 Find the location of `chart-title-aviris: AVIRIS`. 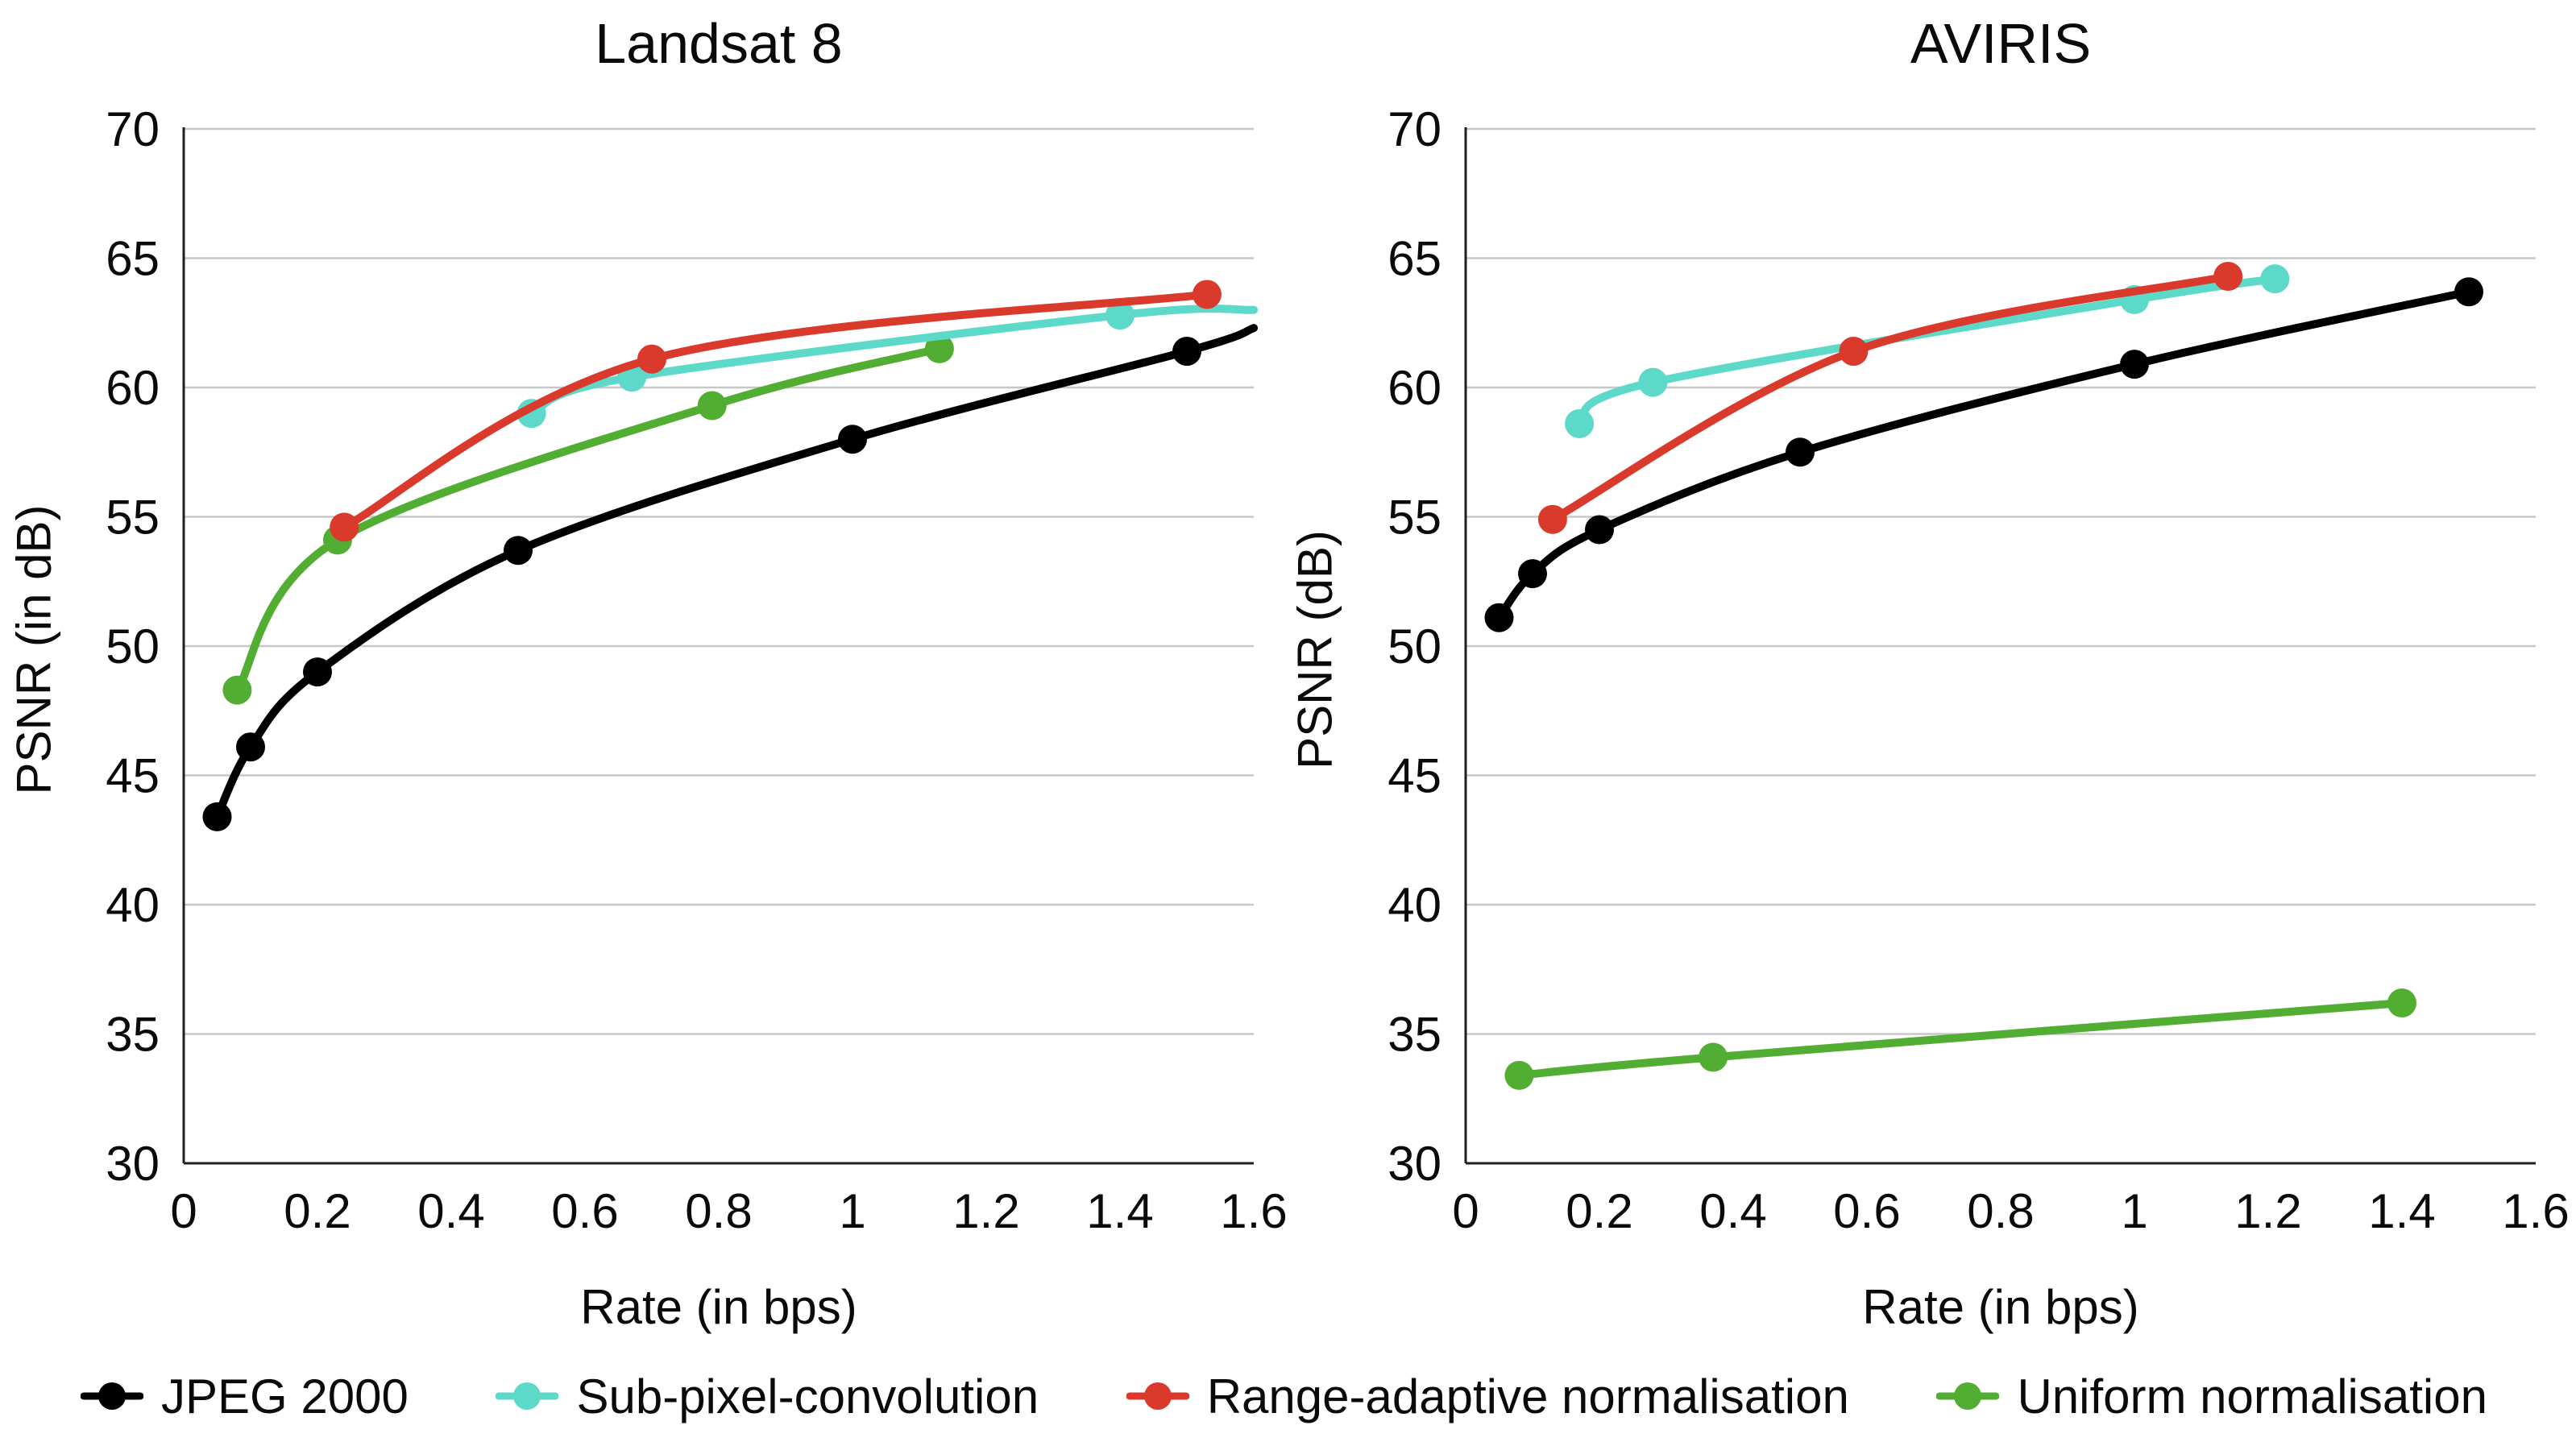

chart-title-aviris: AVIRIS is located at coordinates (2001, 43).